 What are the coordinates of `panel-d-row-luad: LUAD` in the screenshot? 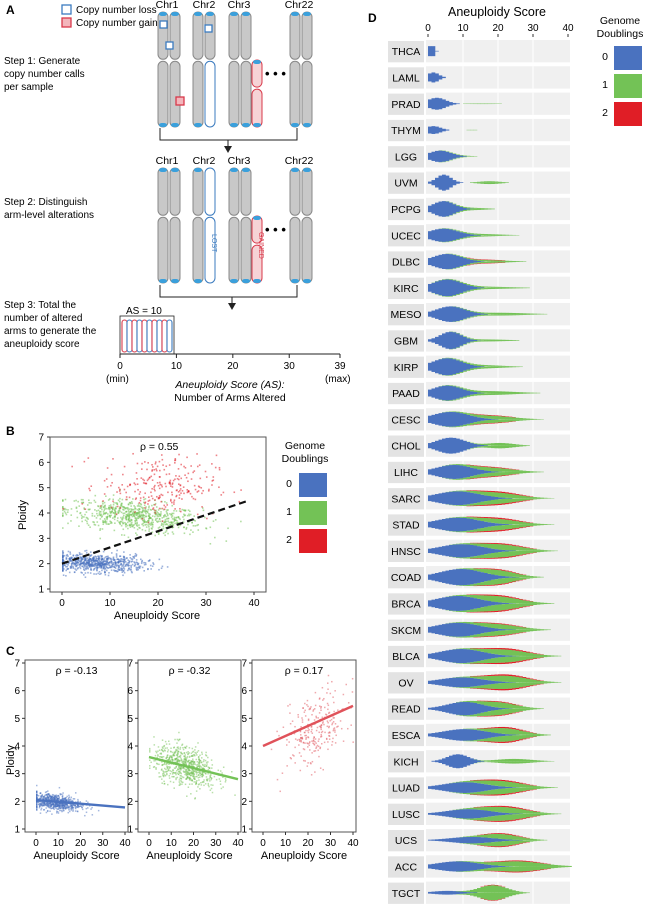 It's located at (479, 787).